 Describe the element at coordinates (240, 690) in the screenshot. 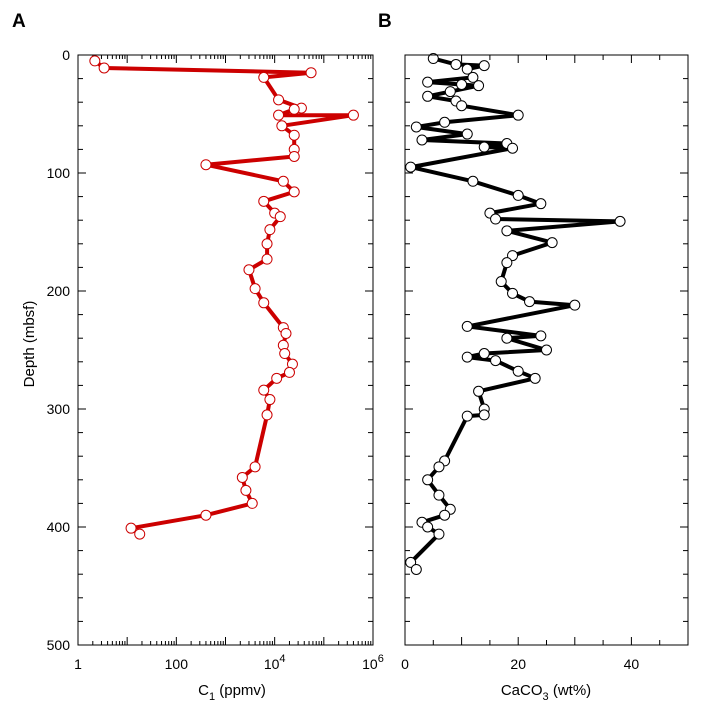

I see `x-title-unit: (ppmv)` at that location.